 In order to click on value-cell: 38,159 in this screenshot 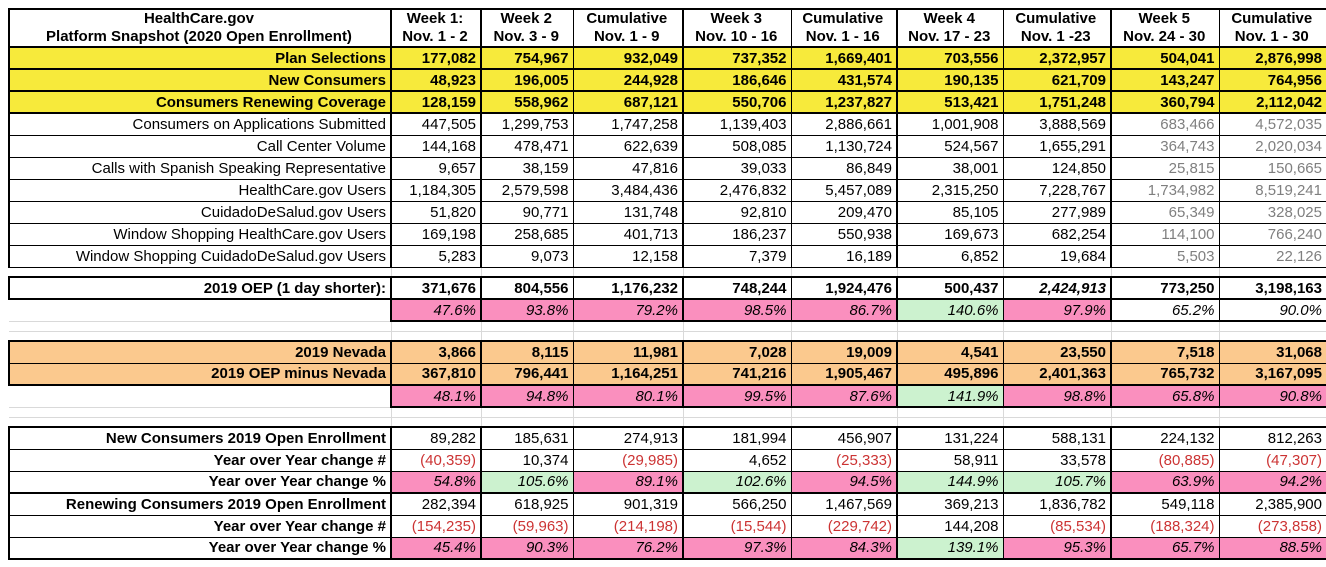, I will do `click(527, 168)`.